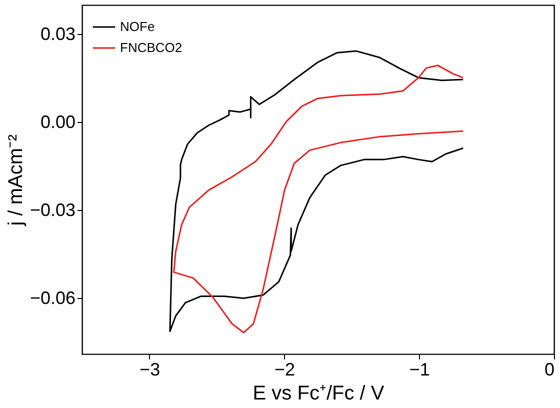 The width and height of the screenshot is (560, 408). What do you see at coordinates (285, 370) in the screenshot?
I see `x-tick-label: −2` at bounding box center [285, 370].